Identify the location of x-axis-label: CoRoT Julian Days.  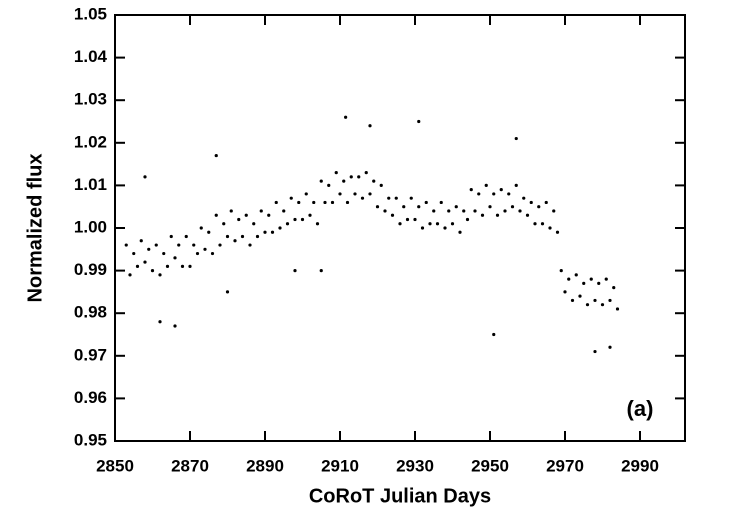
(400, 496).